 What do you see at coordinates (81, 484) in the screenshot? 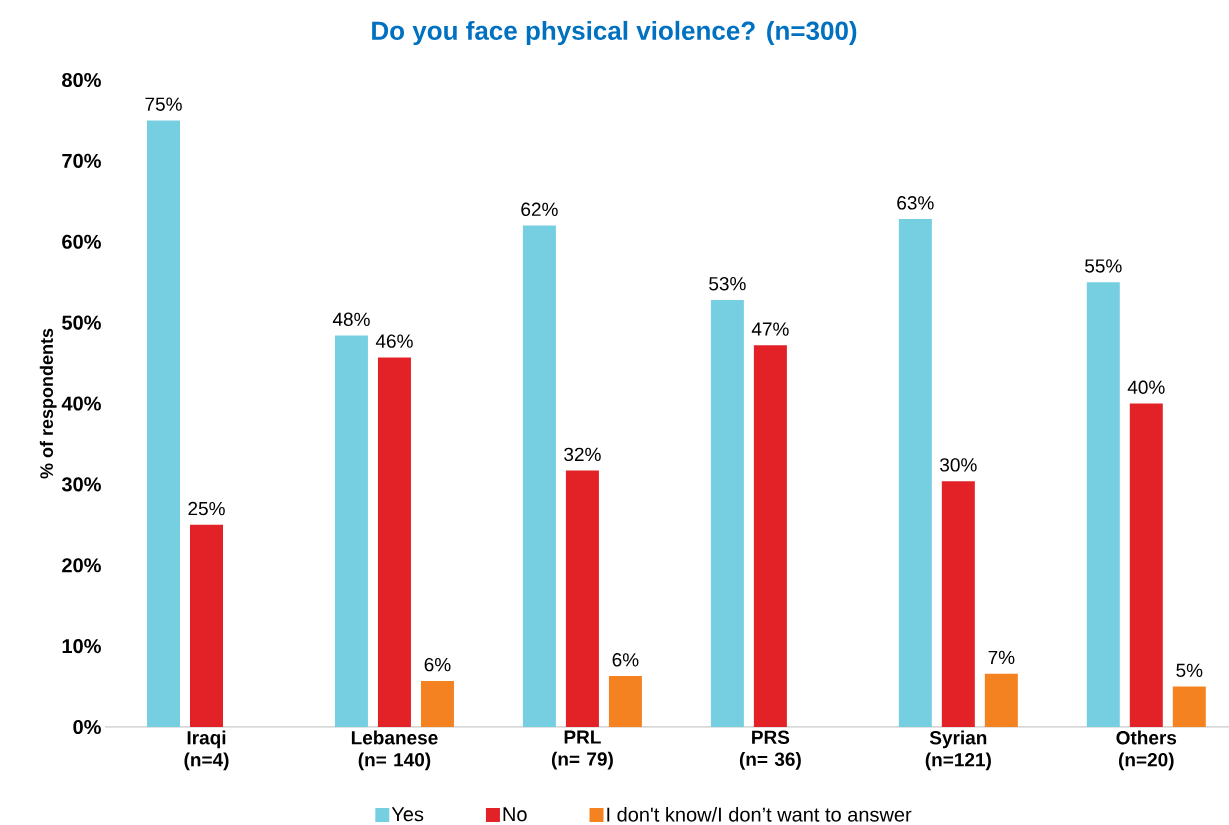
I see `y-tick-label: 30%` at bounding box center [81, 484].